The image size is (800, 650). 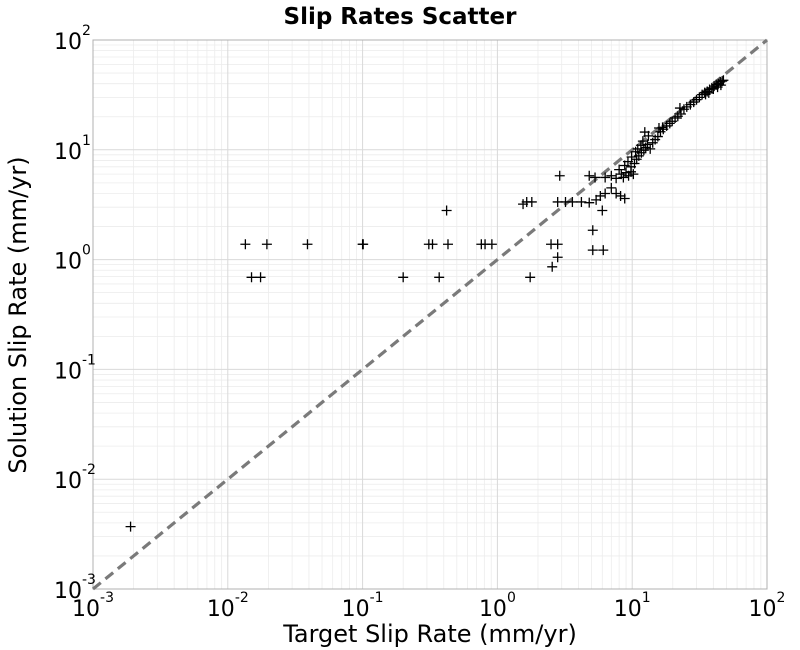 I want to click on x-tick-exponent: 0, so click(x=511, y=598).